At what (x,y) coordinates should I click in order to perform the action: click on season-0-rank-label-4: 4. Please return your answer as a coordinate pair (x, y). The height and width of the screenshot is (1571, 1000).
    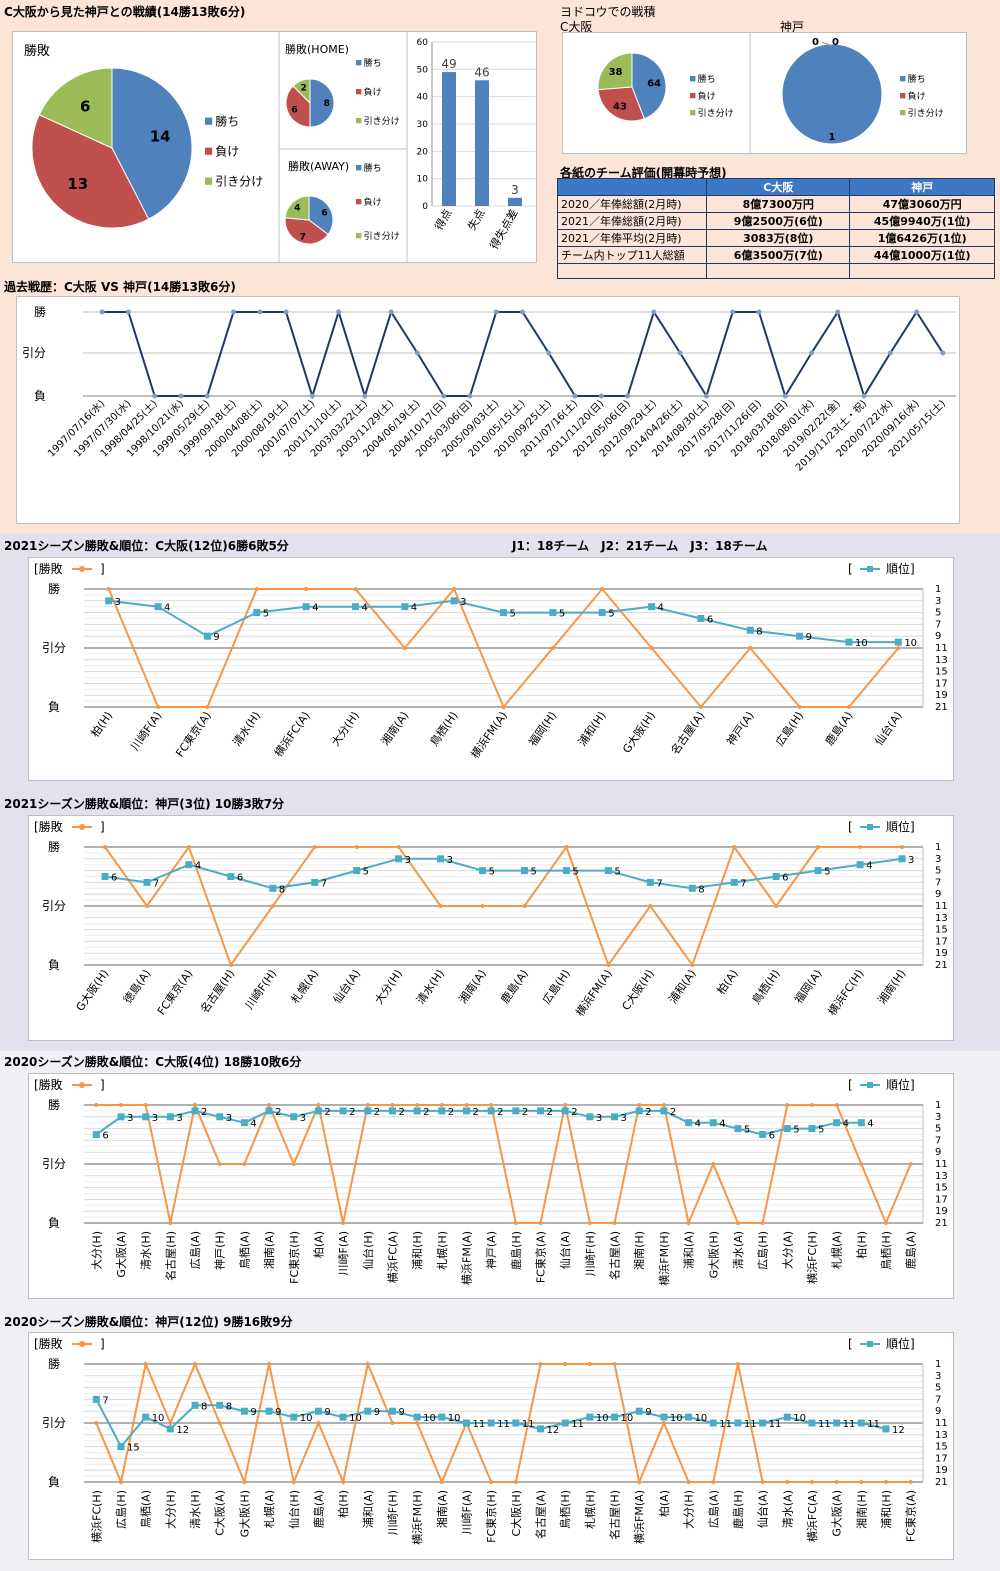
    Looking at the image, I should click on (315, 608).